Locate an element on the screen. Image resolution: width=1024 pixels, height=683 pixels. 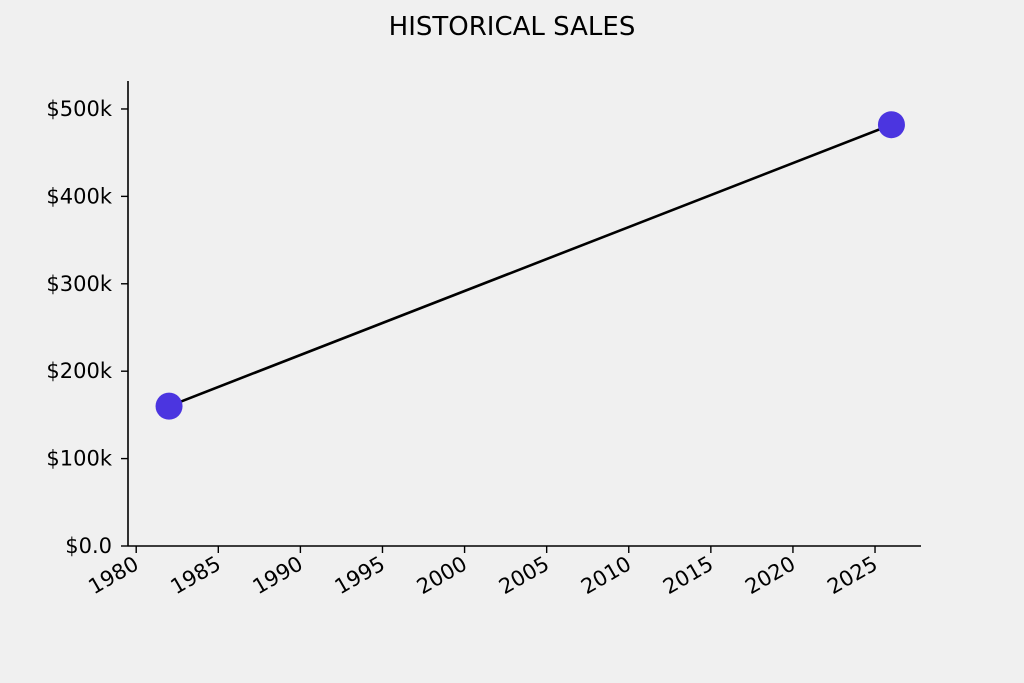
y-tick-label: $400k is located at coordinates (79, 196).